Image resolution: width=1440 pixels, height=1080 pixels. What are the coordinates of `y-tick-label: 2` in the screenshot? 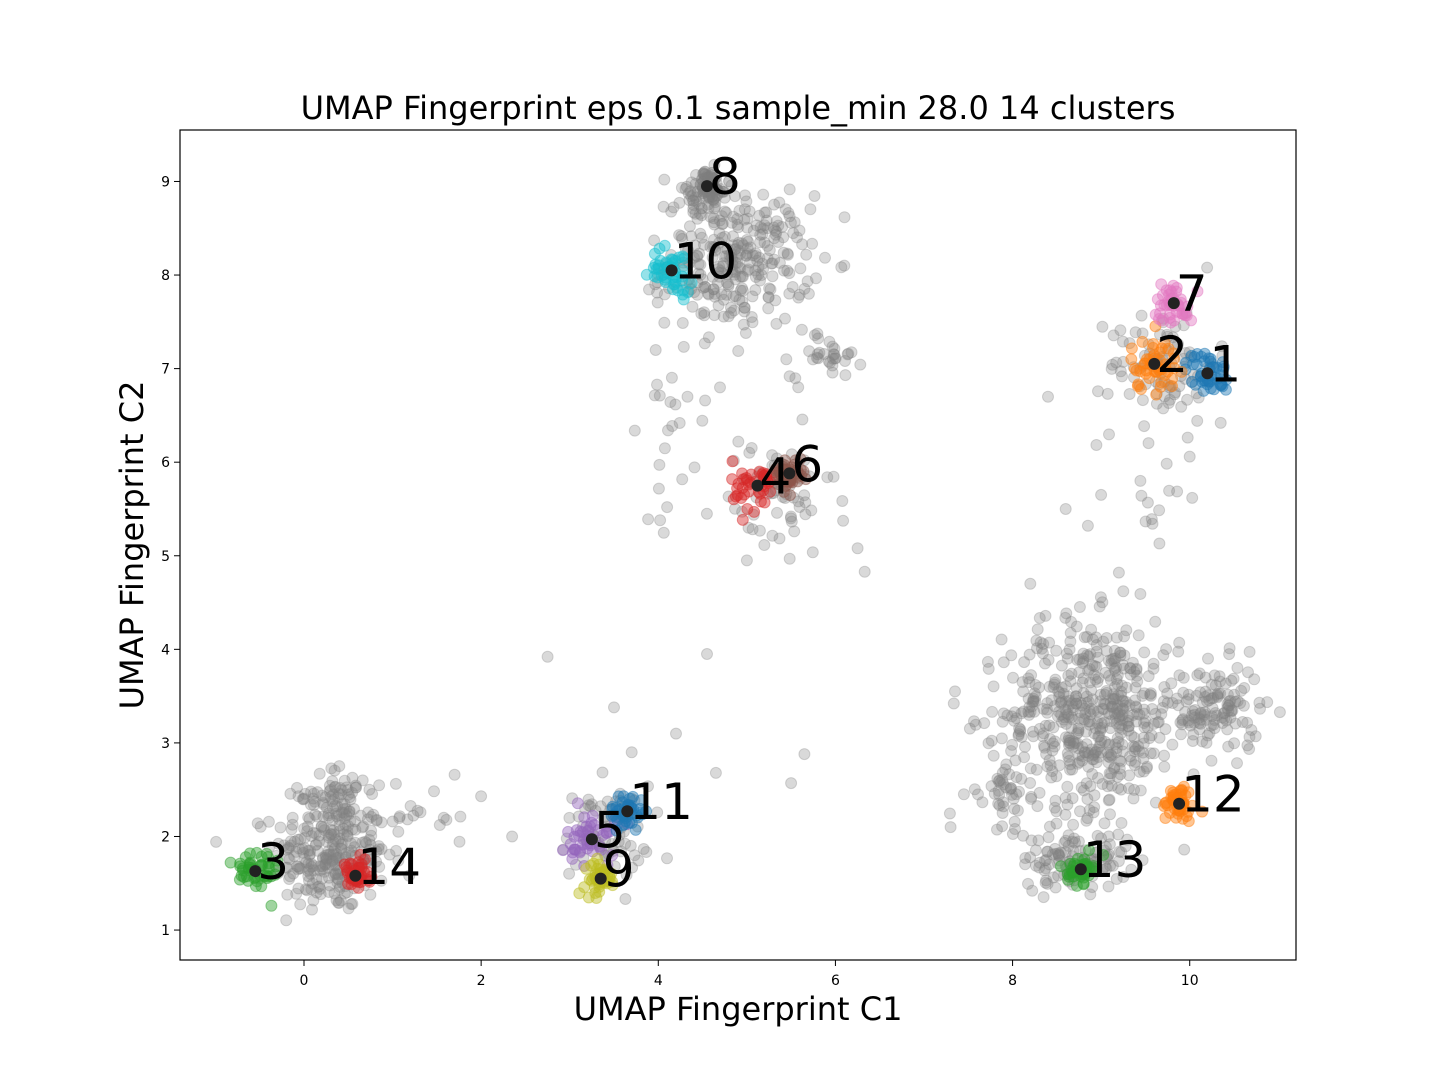 It's located at (165, 837).